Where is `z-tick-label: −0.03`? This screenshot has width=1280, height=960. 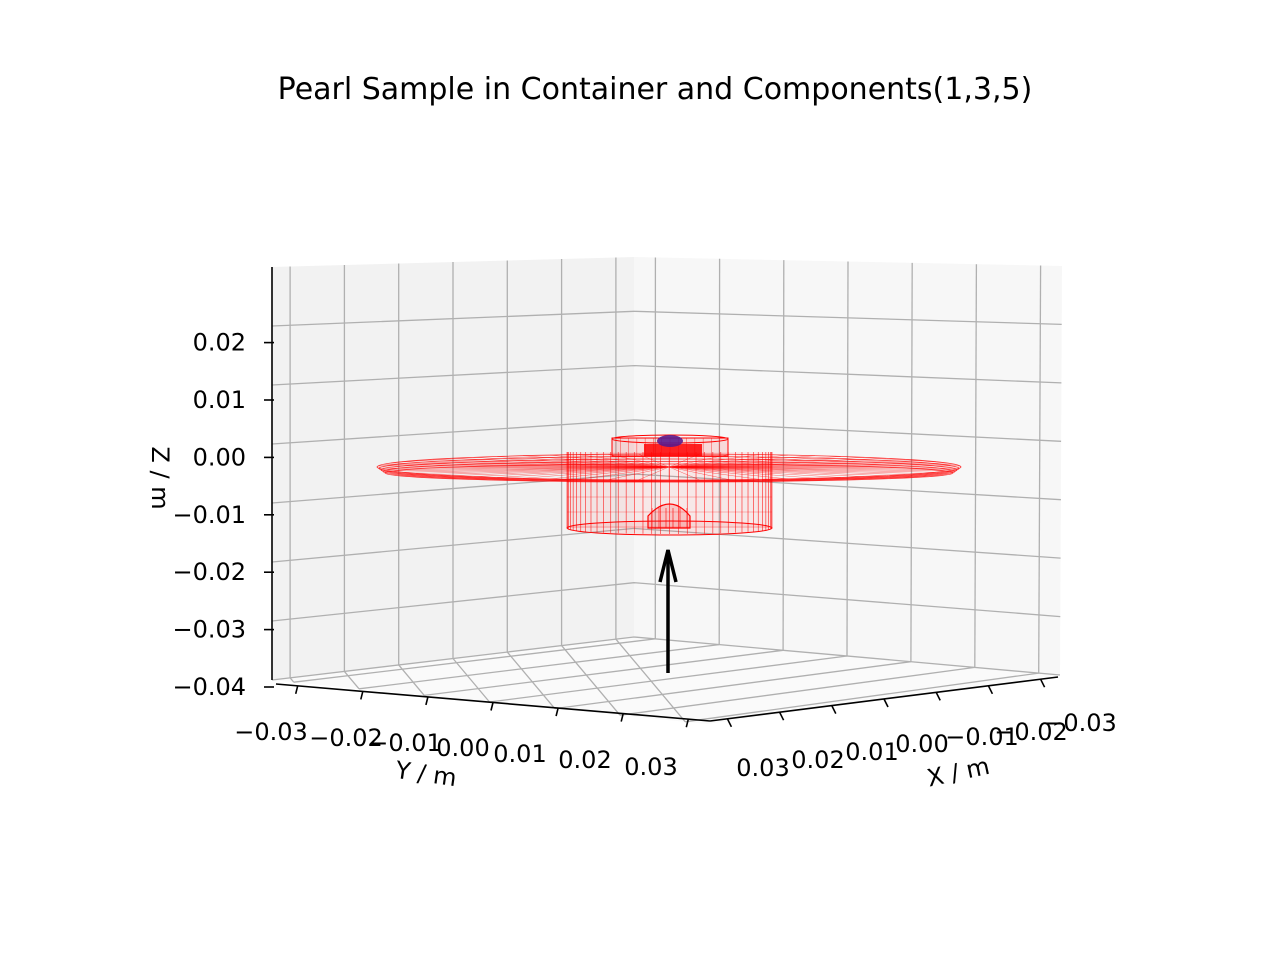 z-tick-label: −0.03 is located at coordinates (209, 630).